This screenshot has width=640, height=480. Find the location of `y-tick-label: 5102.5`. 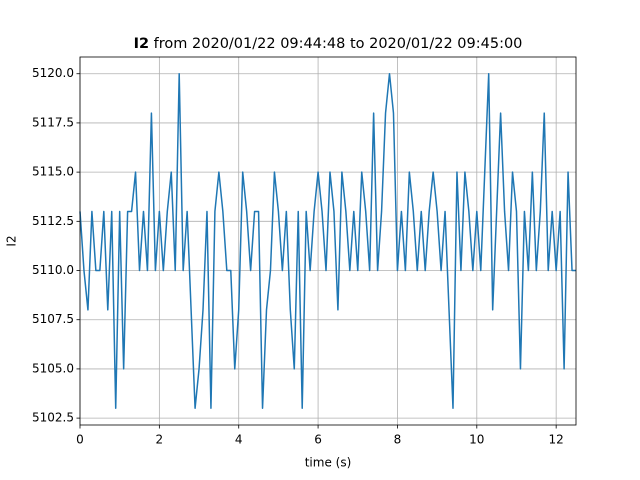

y-tick-label: 5102.5 is located at coordinates (53, 418).